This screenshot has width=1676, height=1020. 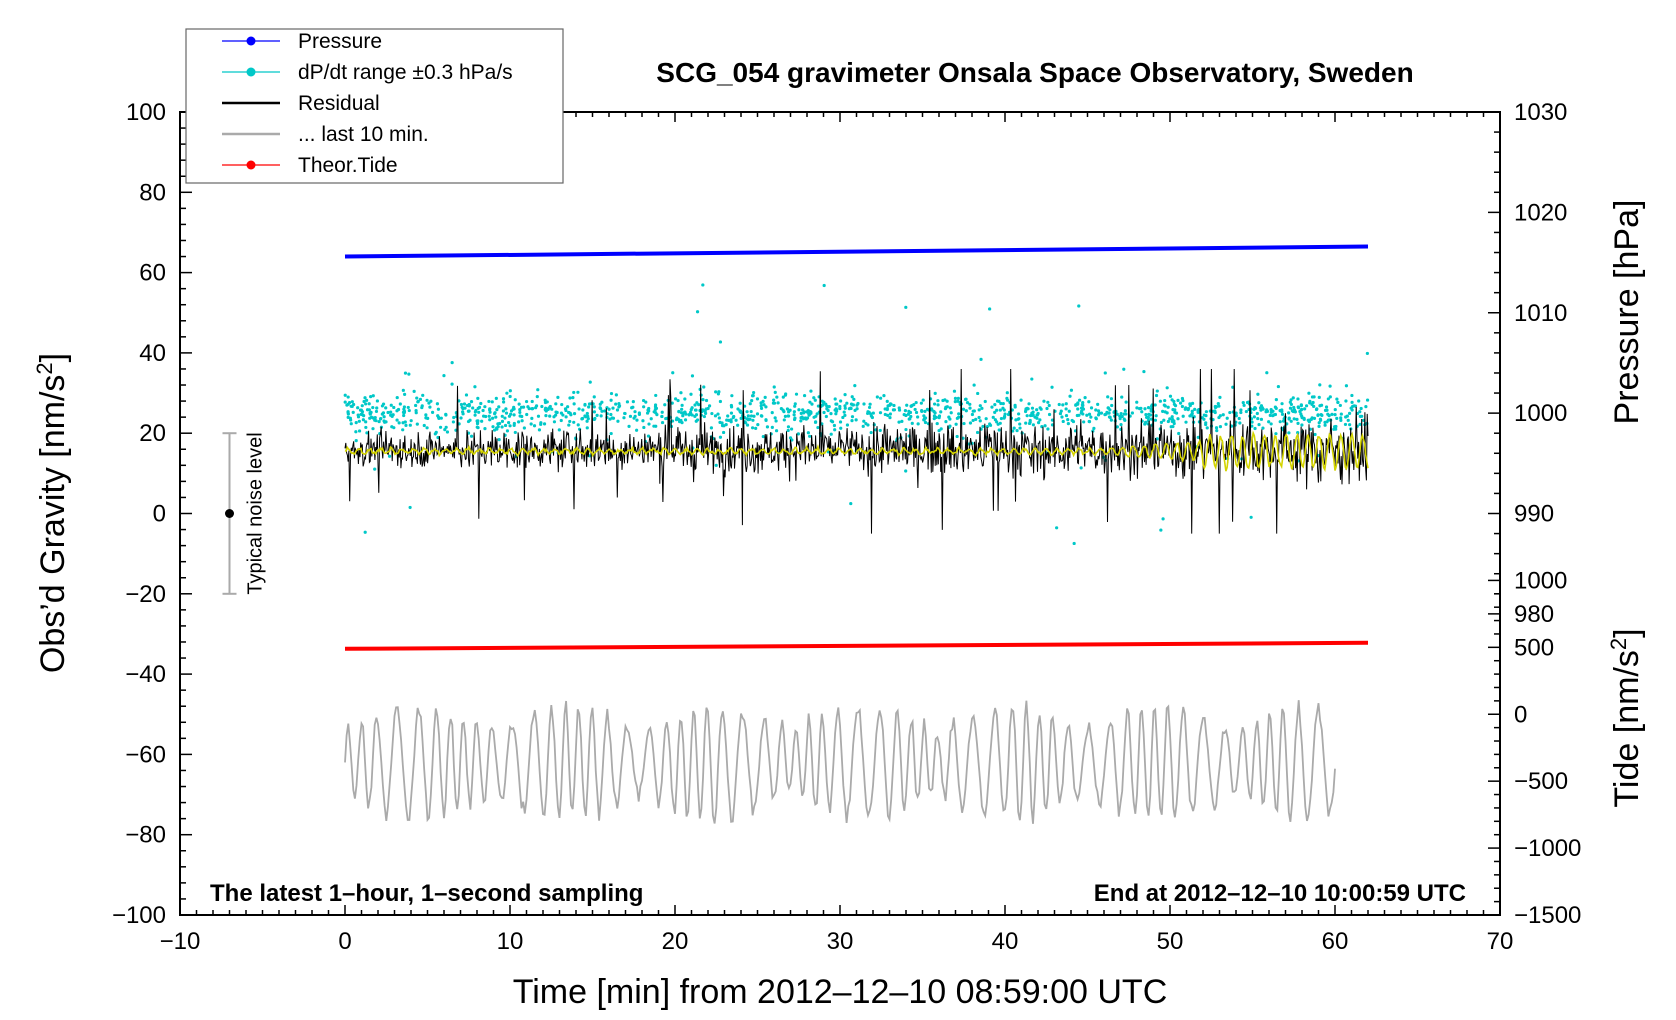 What do you see at coordinates (152, 273) in the screenshot?
I see `y-tick-label: 60` at bounding box center [152, 273].